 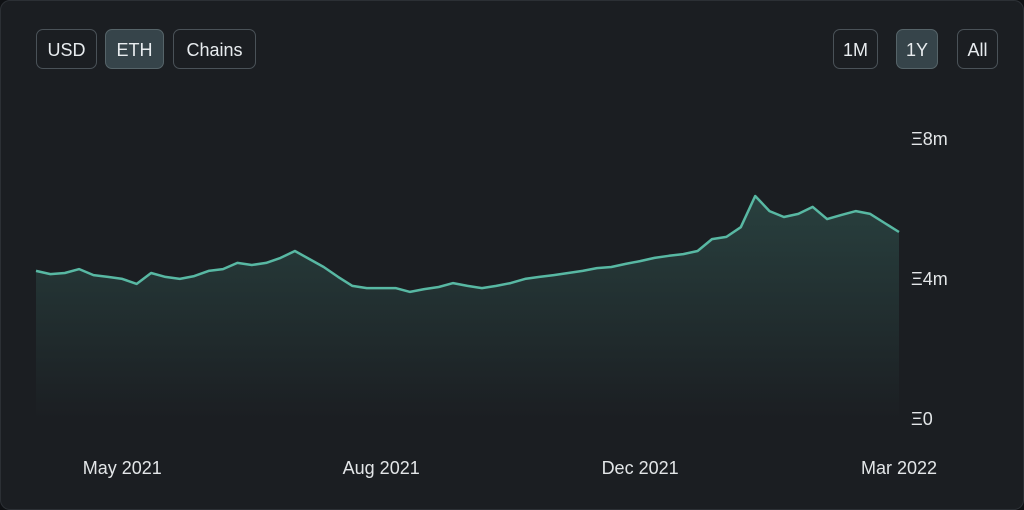 I want to click on y-tick-label: Ξ8m, so click(x=929, y=139).